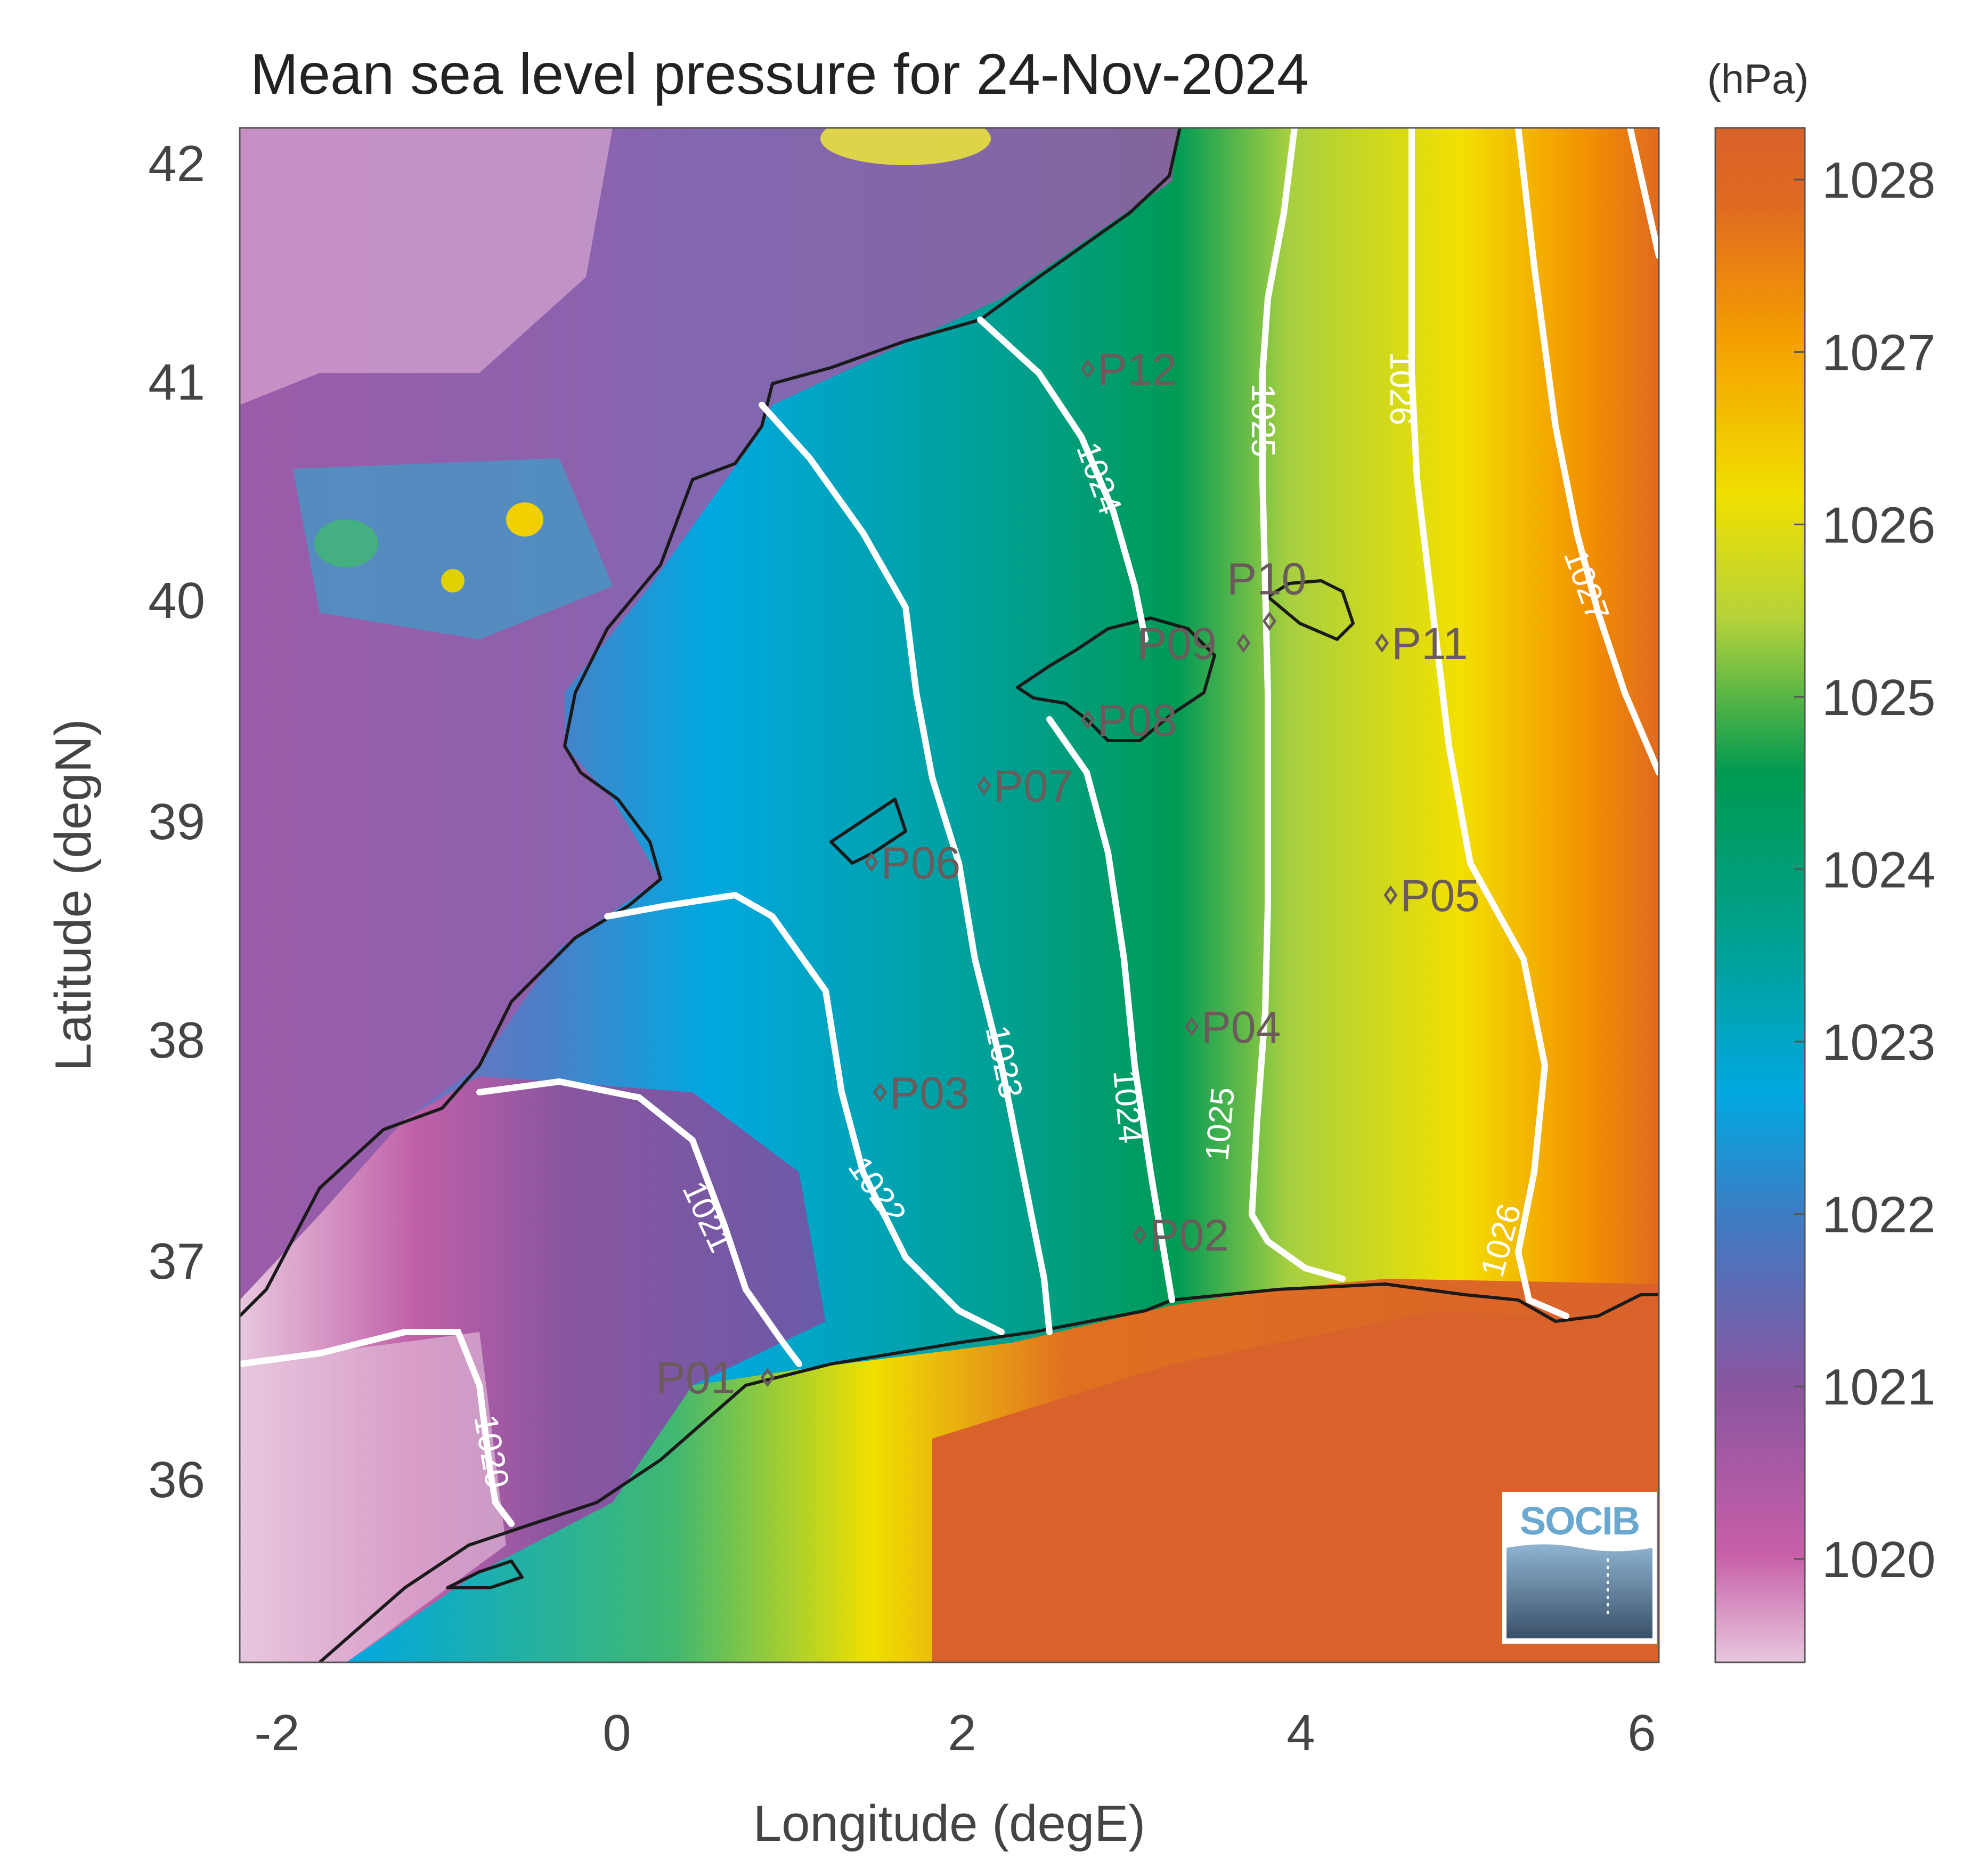 The image size is (1987, 1876). Describe the element at coordinates (1879, 525) in the screenshot. I see `colorbar-tick-label: 1026` at that location.